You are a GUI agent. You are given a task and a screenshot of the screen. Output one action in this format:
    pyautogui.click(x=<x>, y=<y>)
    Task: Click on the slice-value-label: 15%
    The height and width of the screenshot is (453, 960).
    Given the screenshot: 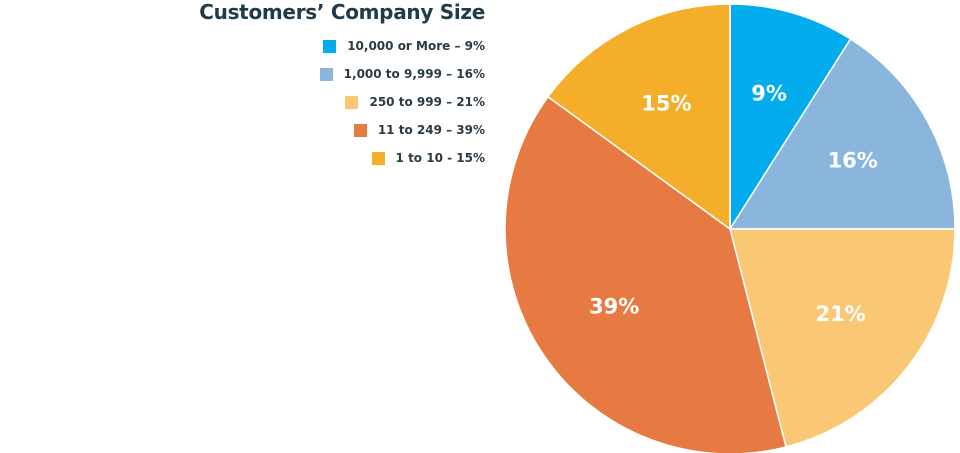 What is the action you would take?
    pyautogui.click(x=666, y=103)
    